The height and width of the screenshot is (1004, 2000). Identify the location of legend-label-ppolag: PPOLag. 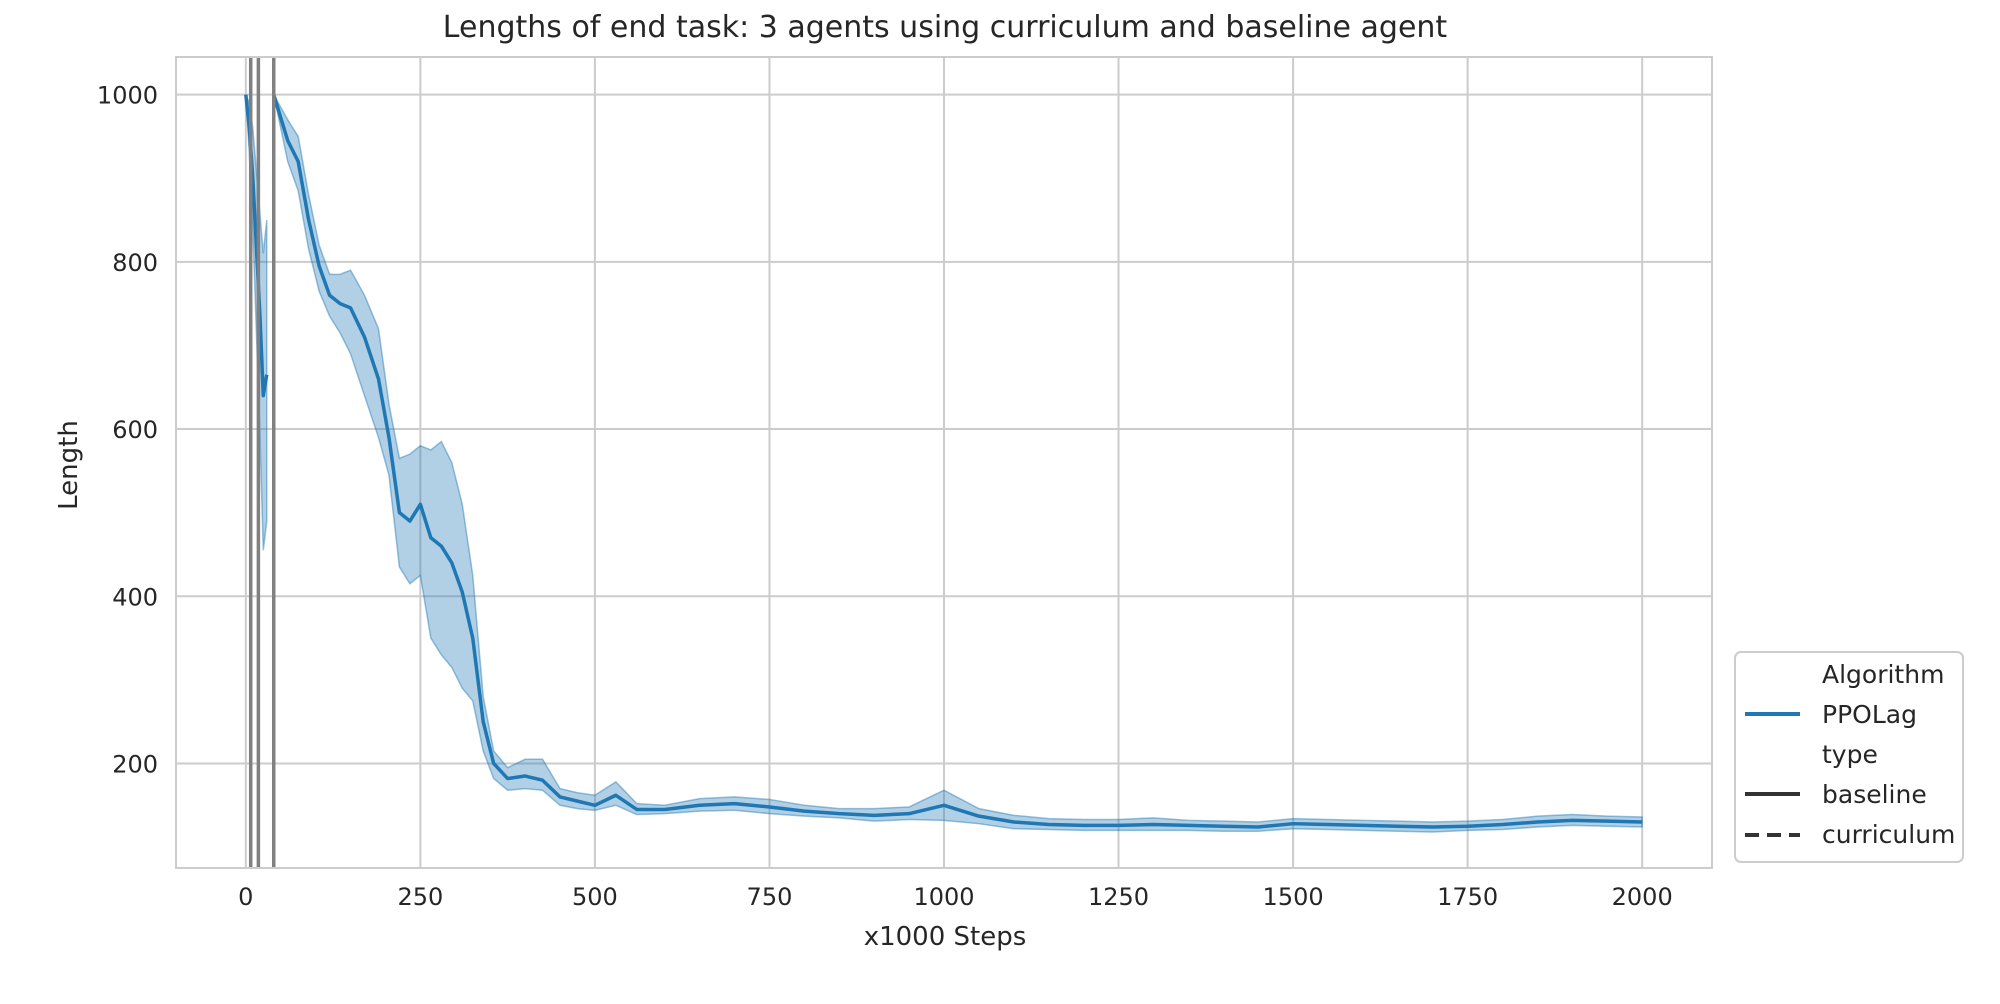
(1869, 714).